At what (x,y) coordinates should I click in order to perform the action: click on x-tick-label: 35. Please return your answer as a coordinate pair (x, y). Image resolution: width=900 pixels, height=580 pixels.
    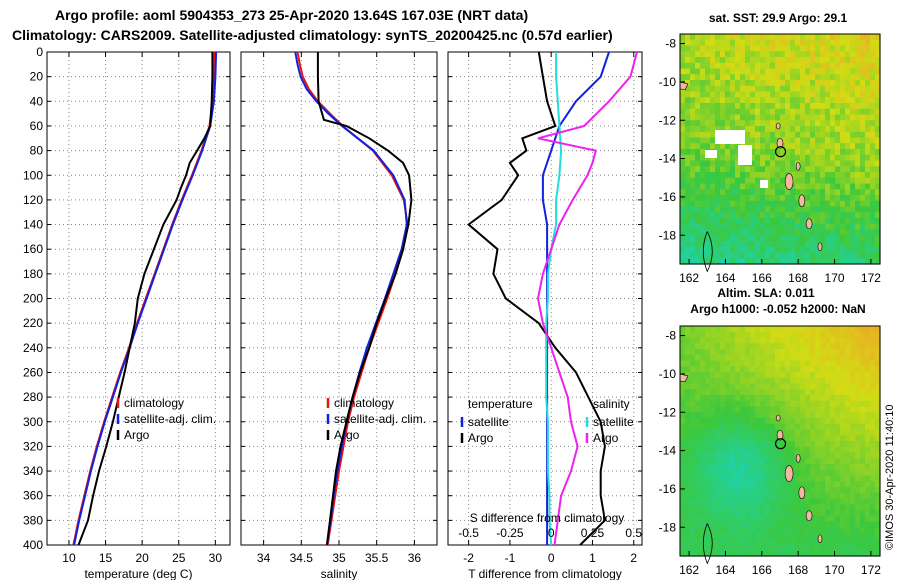
    Looking at the image, I should click on (339, 558).